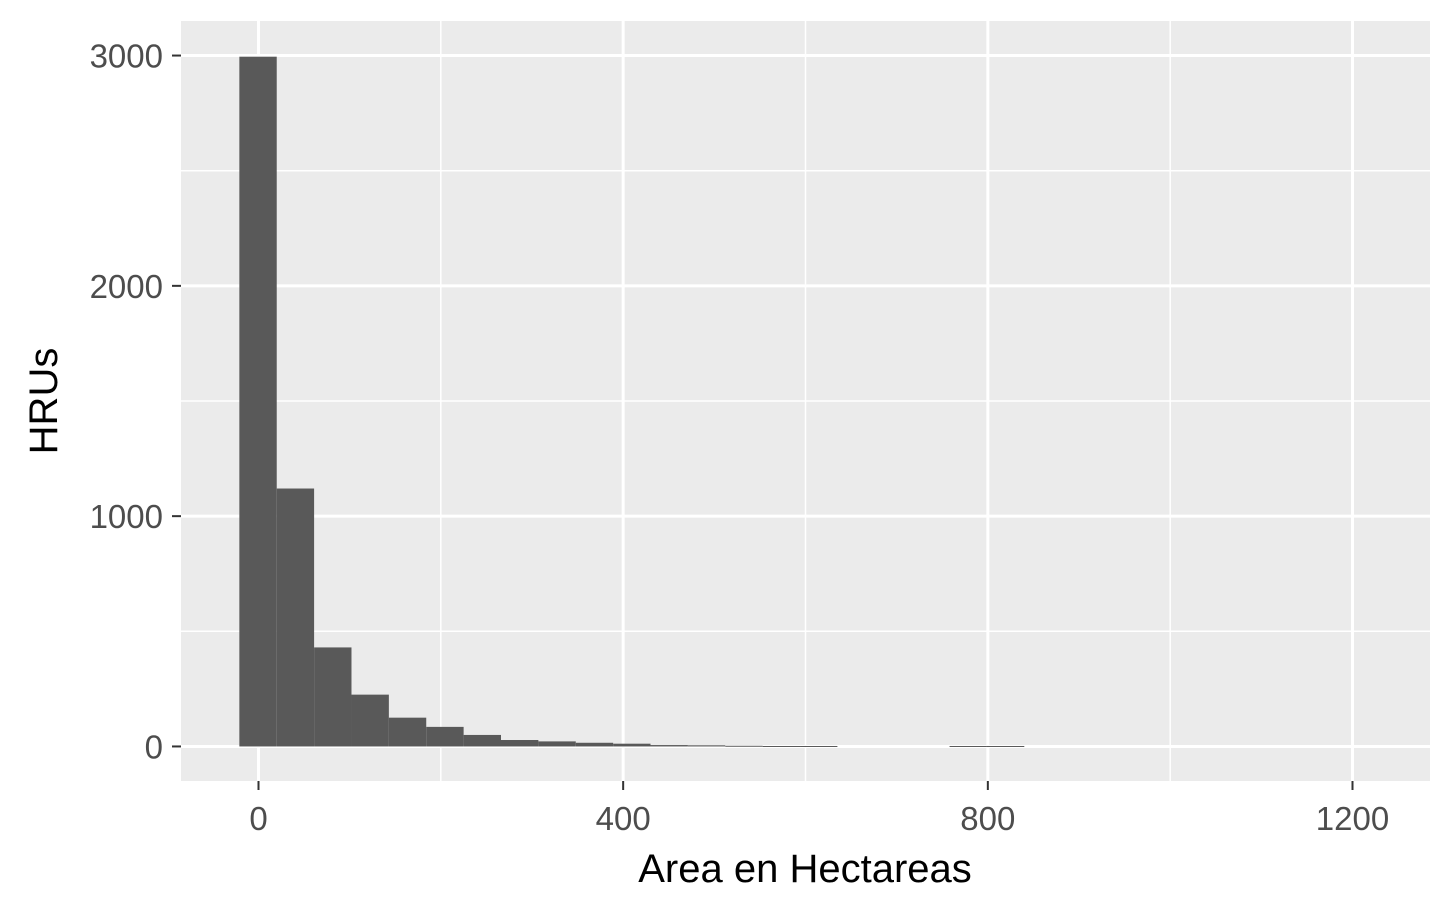  I want to click on y-axis: 0 1000 2000 3000, so click(135, 401).